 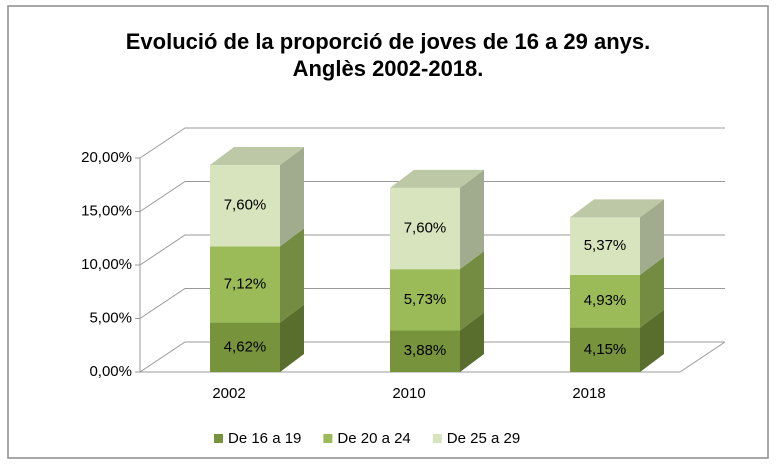 I want to click on value-label: 4,15%, so click(x=605, y=349).